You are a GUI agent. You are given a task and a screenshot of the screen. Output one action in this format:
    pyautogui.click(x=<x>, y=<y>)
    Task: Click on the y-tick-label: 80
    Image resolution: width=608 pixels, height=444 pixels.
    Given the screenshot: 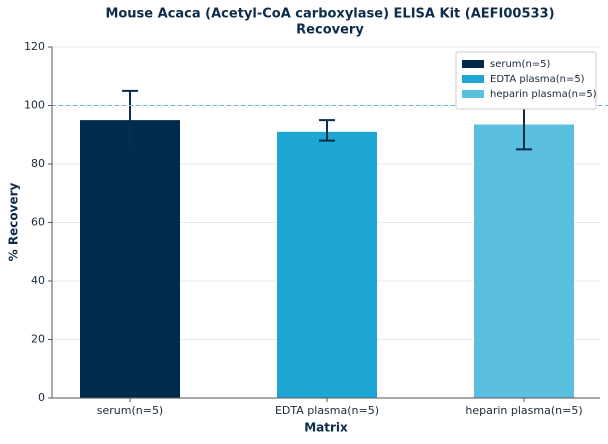 What is the action you would take?
    pyautogui.click(x=38, y=163)
    